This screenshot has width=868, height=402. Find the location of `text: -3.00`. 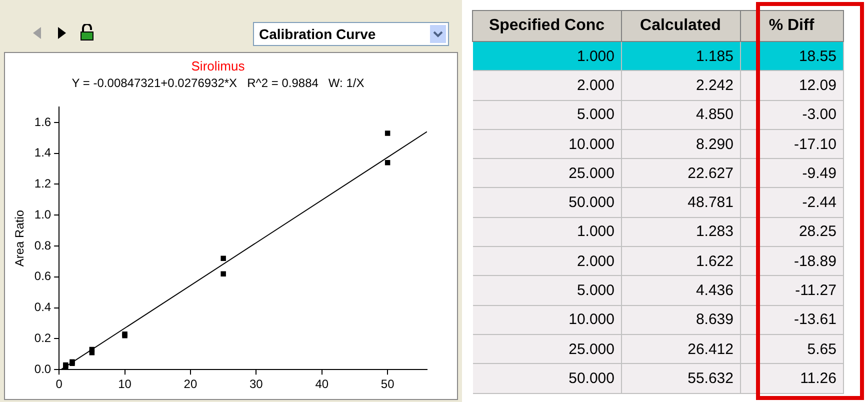

text: -3.00 is located at coordinates (819, 115).